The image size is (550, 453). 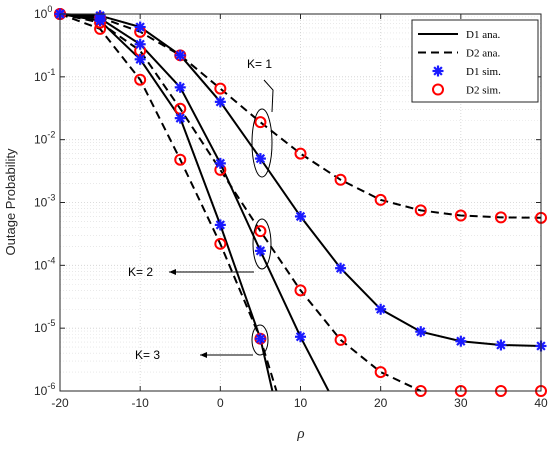 What do you see at coordinates (541, 403) in the screenshot?
I see `x-tick-label: 40` at bounding box center [541, 403].